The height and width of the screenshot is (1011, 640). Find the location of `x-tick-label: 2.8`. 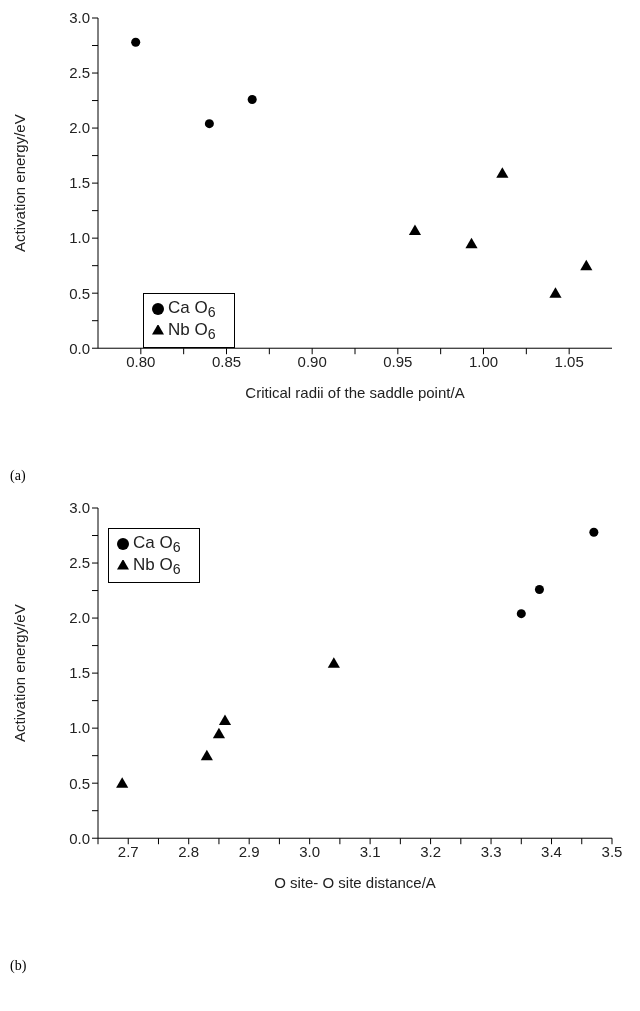

x-tick-label: 2.8 is located at coordinates (189, 851).